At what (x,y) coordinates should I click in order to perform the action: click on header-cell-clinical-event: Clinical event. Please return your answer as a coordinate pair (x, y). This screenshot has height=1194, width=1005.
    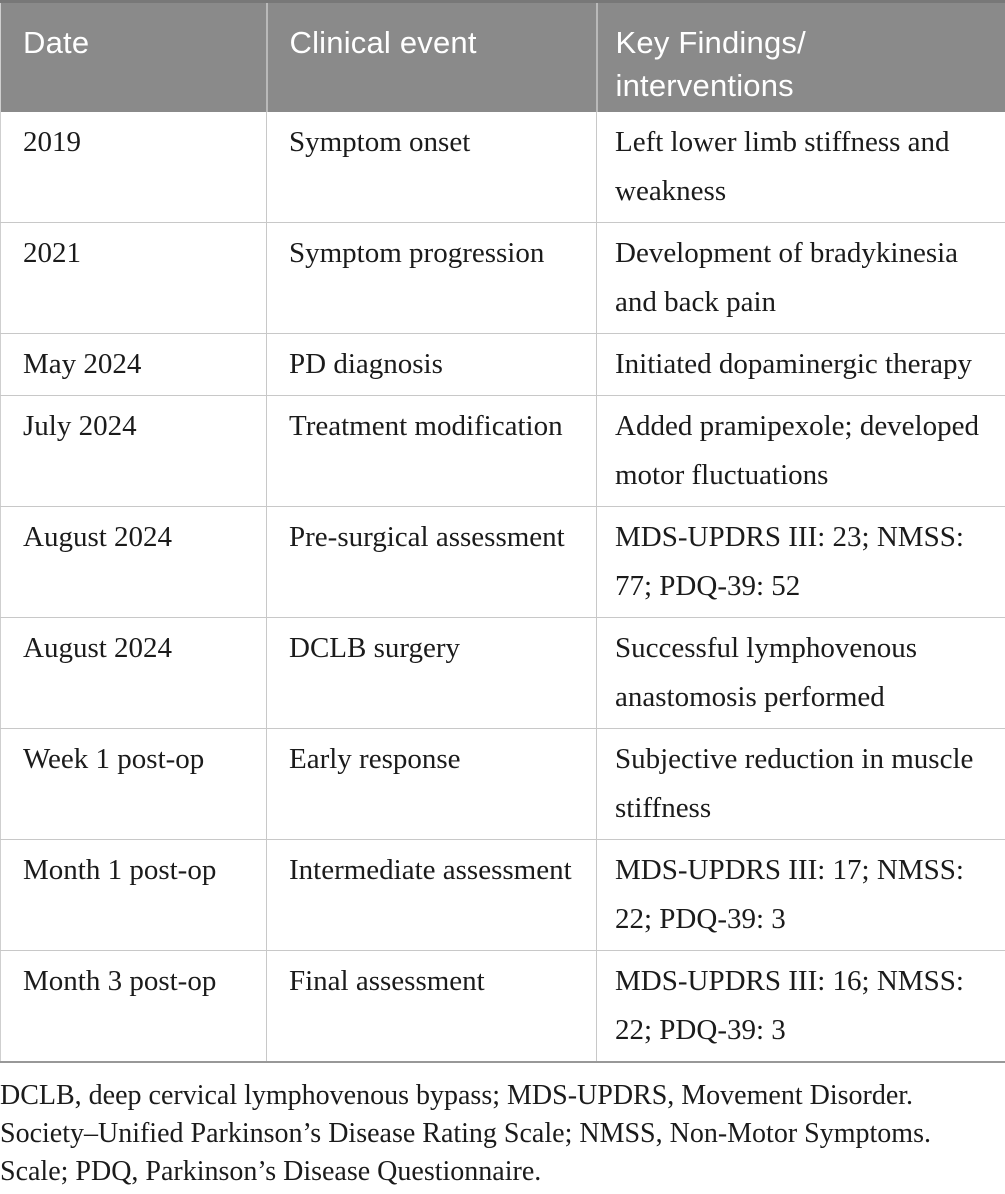
    Looking at the image, I should click on (431, 56).